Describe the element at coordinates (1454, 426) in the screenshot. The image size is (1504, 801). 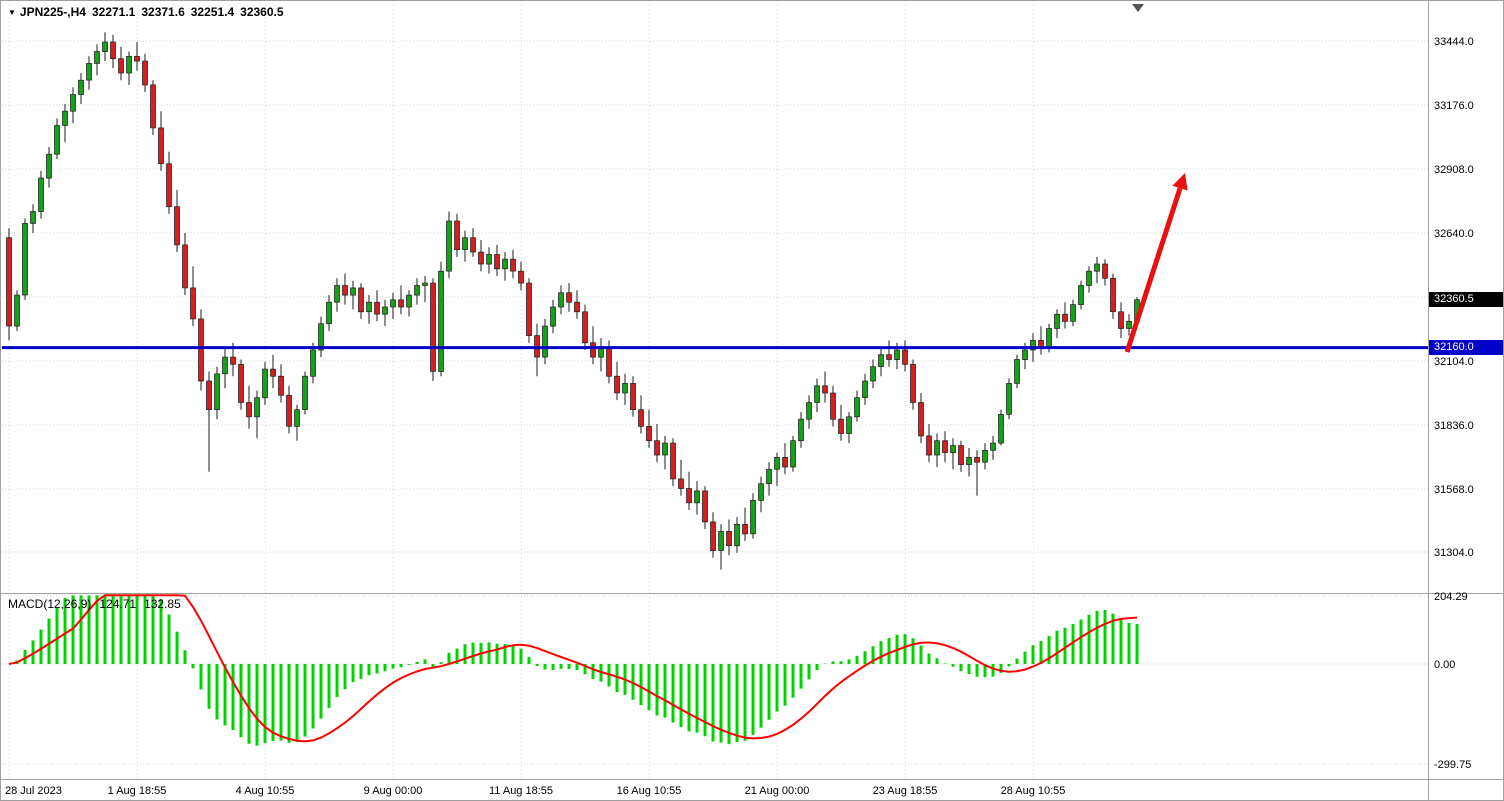
I see `svg-text: 31836.0` at that location.